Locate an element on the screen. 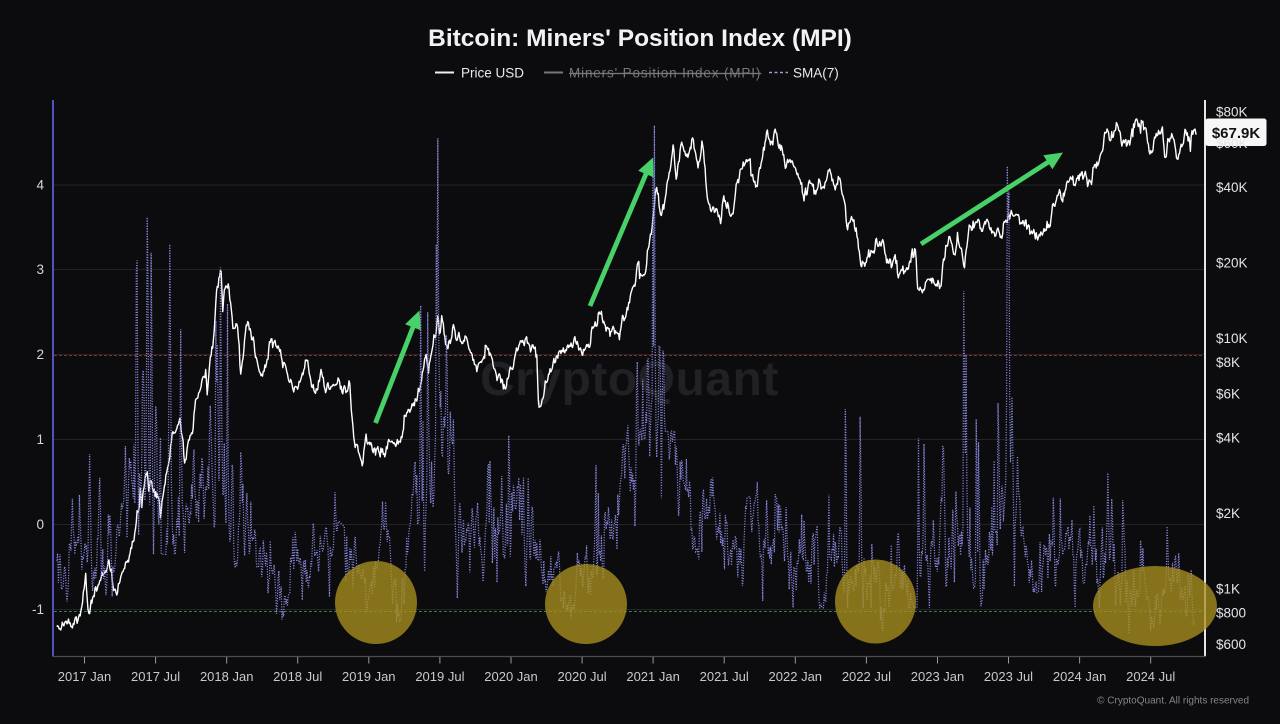  svg-text: Price USD is located at coordinates (492, 73).